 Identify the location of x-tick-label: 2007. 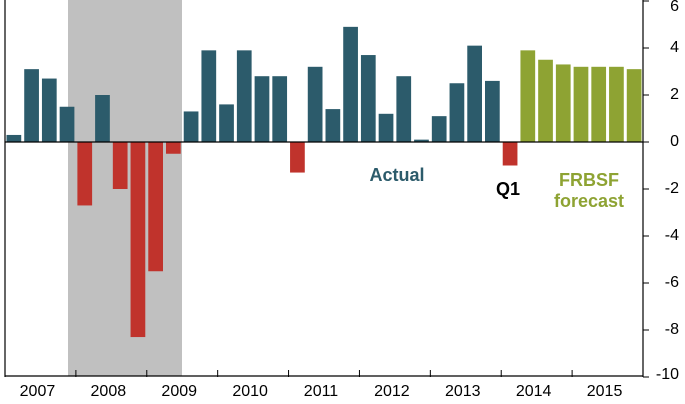
(38, 391).